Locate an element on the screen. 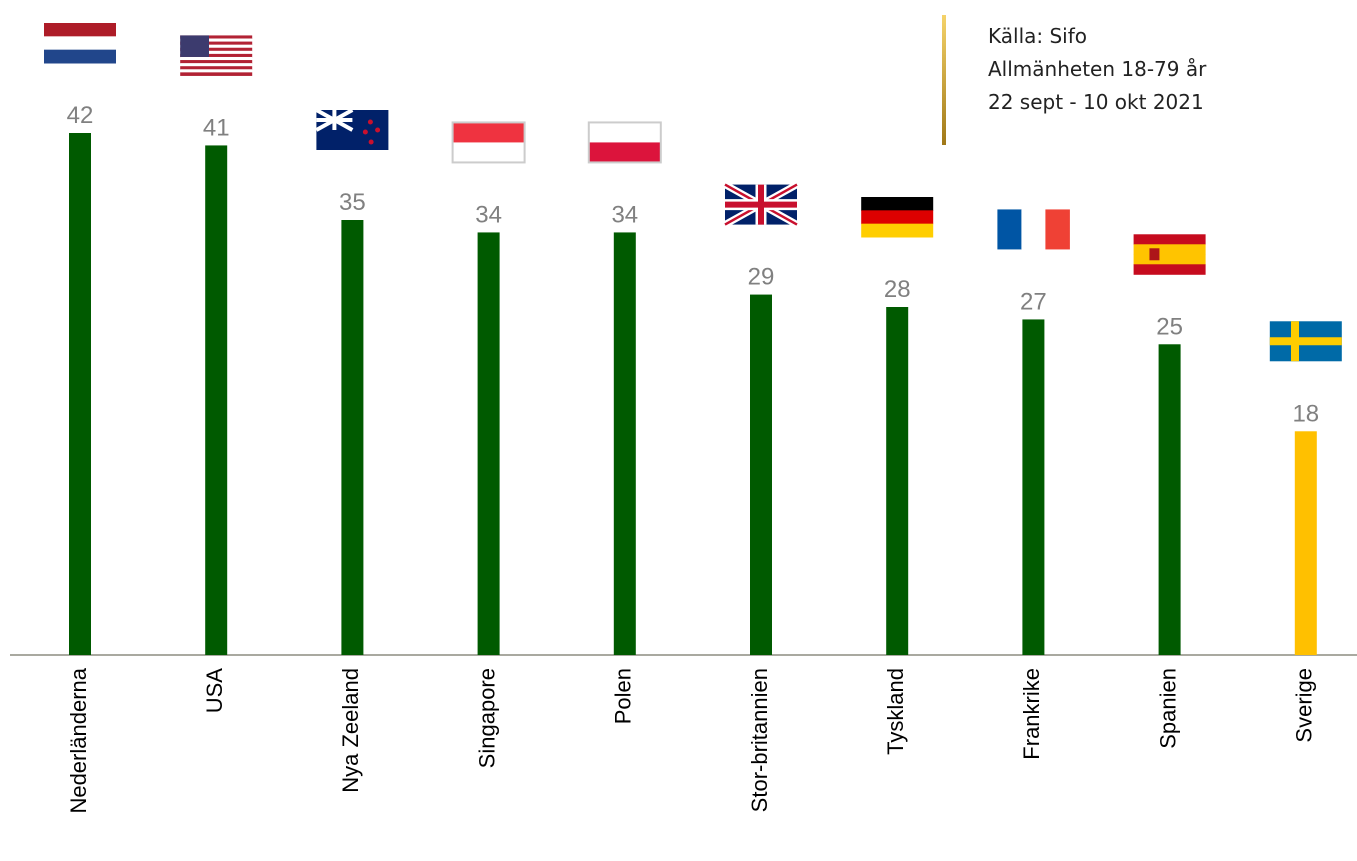  x-tick-label: Spanien is located at coordinates (1167, 708).